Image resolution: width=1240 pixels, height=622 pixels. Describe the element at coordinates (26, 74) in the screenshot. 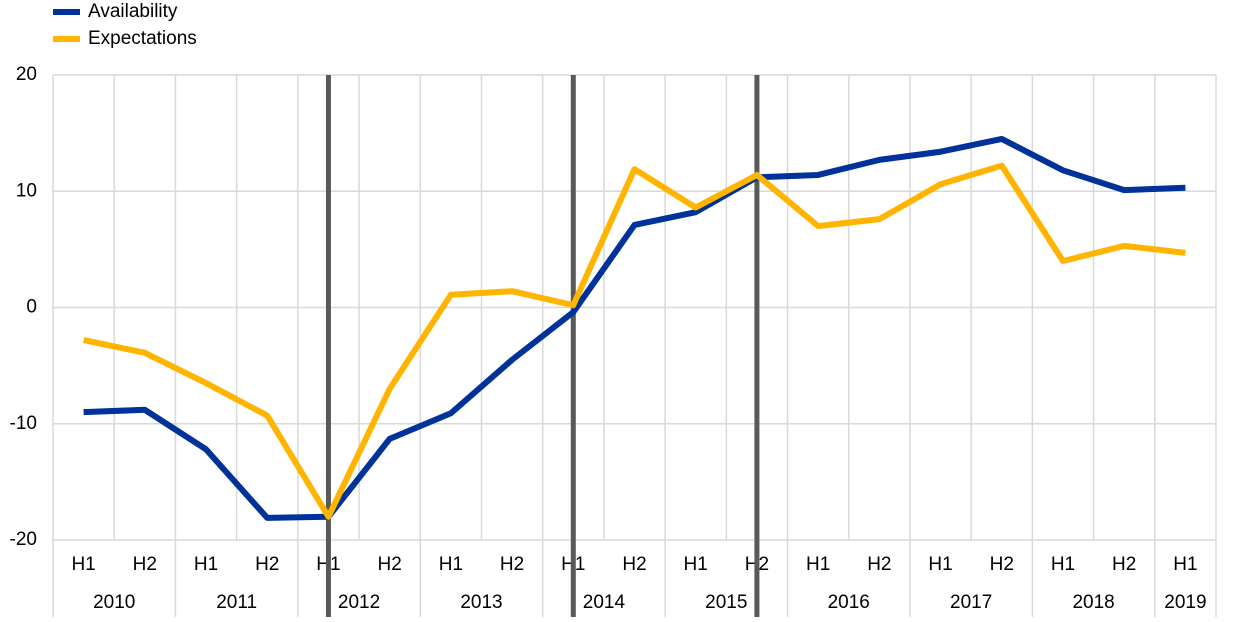

I see `y-tick-label: 20` at that location.